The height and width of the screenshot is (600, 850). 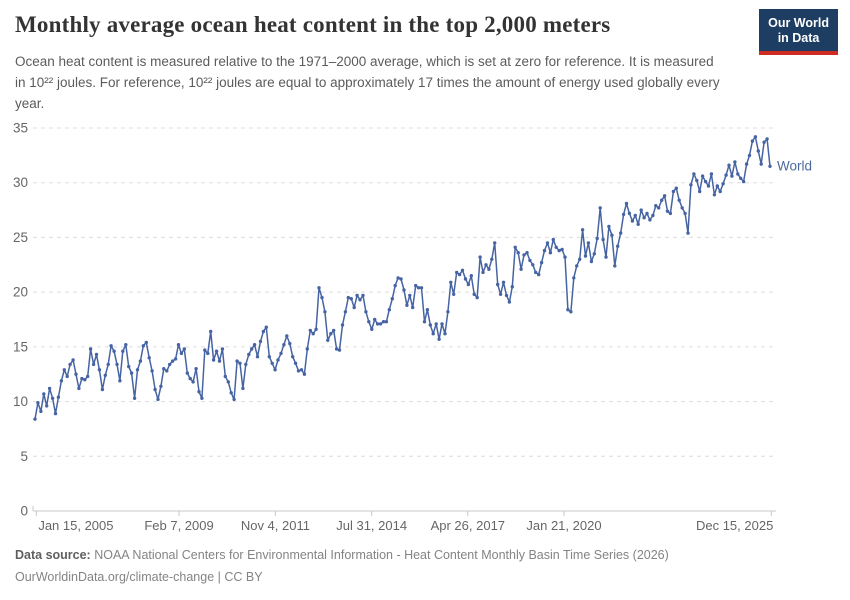 What do you see at coordinates (798, 32) in the screenshot?
I see `owid-logo: Our World in Data` at bounding box center [798, 32].